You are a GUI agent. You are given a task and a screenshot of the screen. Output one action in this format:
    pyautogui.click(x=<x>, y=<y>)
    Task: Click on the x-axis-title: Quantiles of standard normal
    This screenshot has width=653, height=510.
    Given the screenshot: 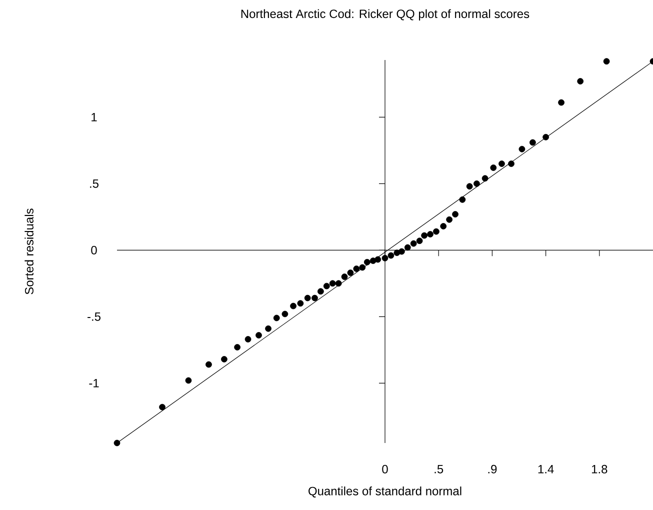 What is the action you would take?
    pyautogui.click(x=385, y=492)
    